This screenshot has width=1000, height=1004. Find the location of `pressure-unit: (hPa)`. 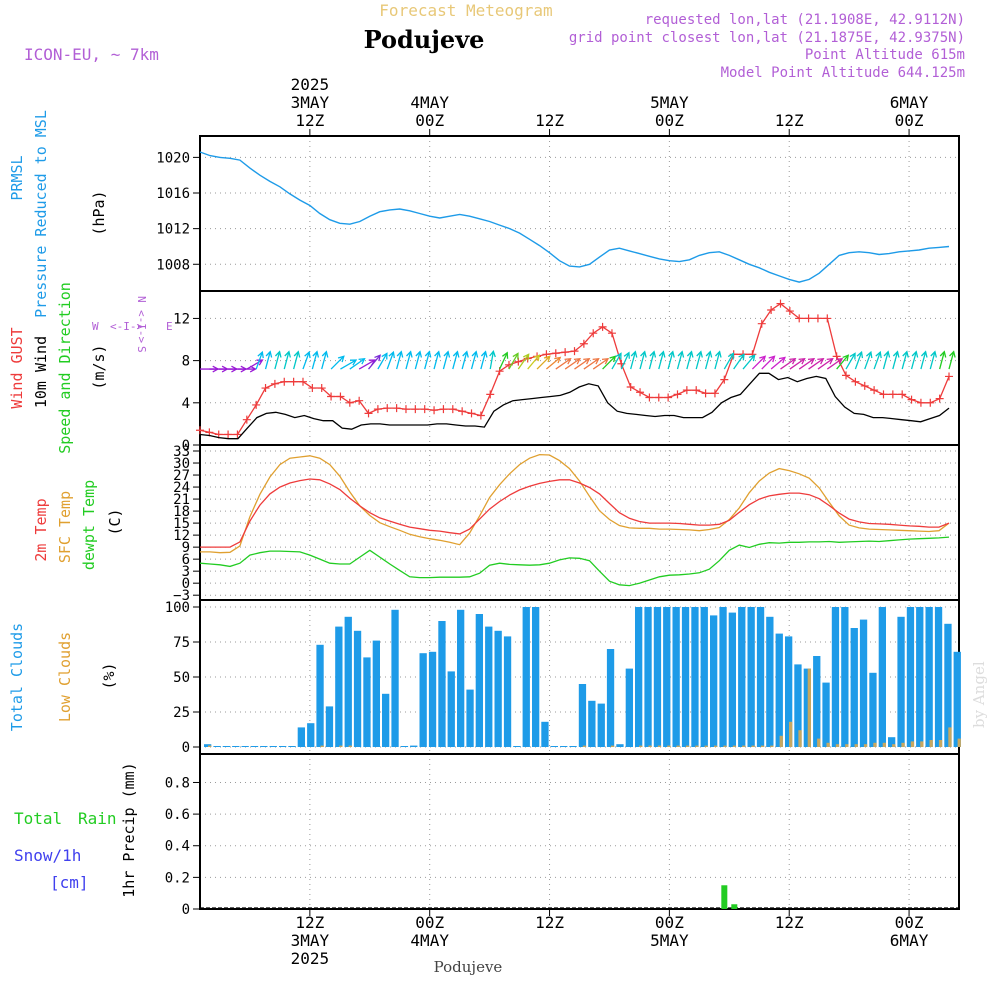

pressure-unit: (hPa) is located at coordinates (99, 212).